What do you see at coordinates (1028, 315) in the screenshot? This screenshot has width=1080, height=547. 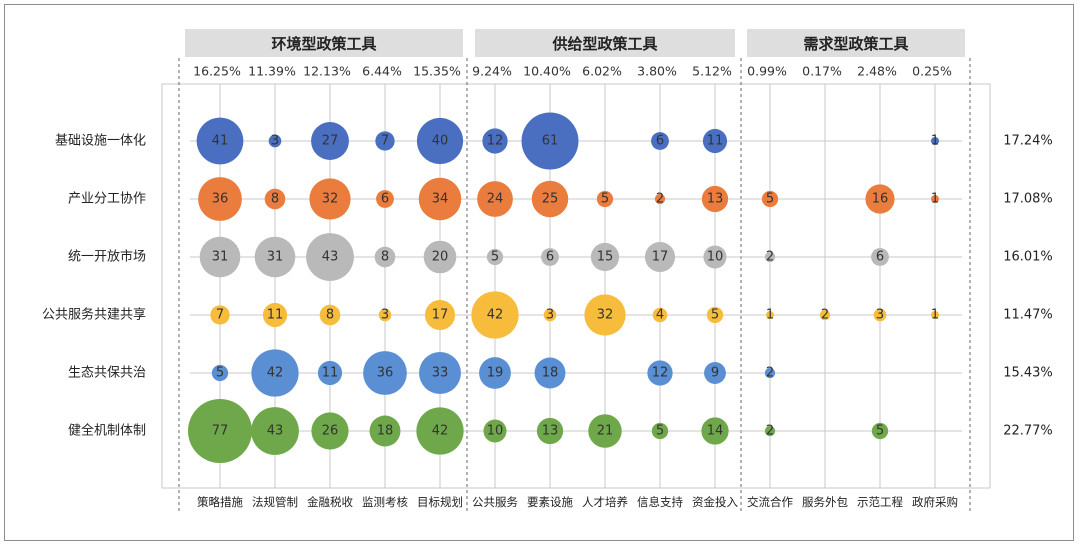 I see `row-percent: 11.47%` at bounding box center [1028, 315].